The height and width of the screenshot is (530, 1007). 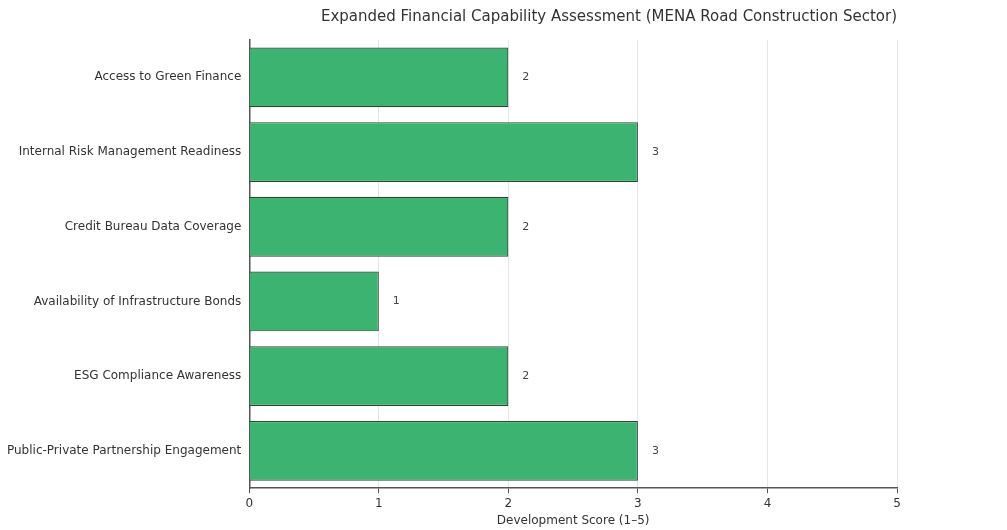 I want to click on x-axis-title: Development Score (1–5), so click(x=573, y=519).